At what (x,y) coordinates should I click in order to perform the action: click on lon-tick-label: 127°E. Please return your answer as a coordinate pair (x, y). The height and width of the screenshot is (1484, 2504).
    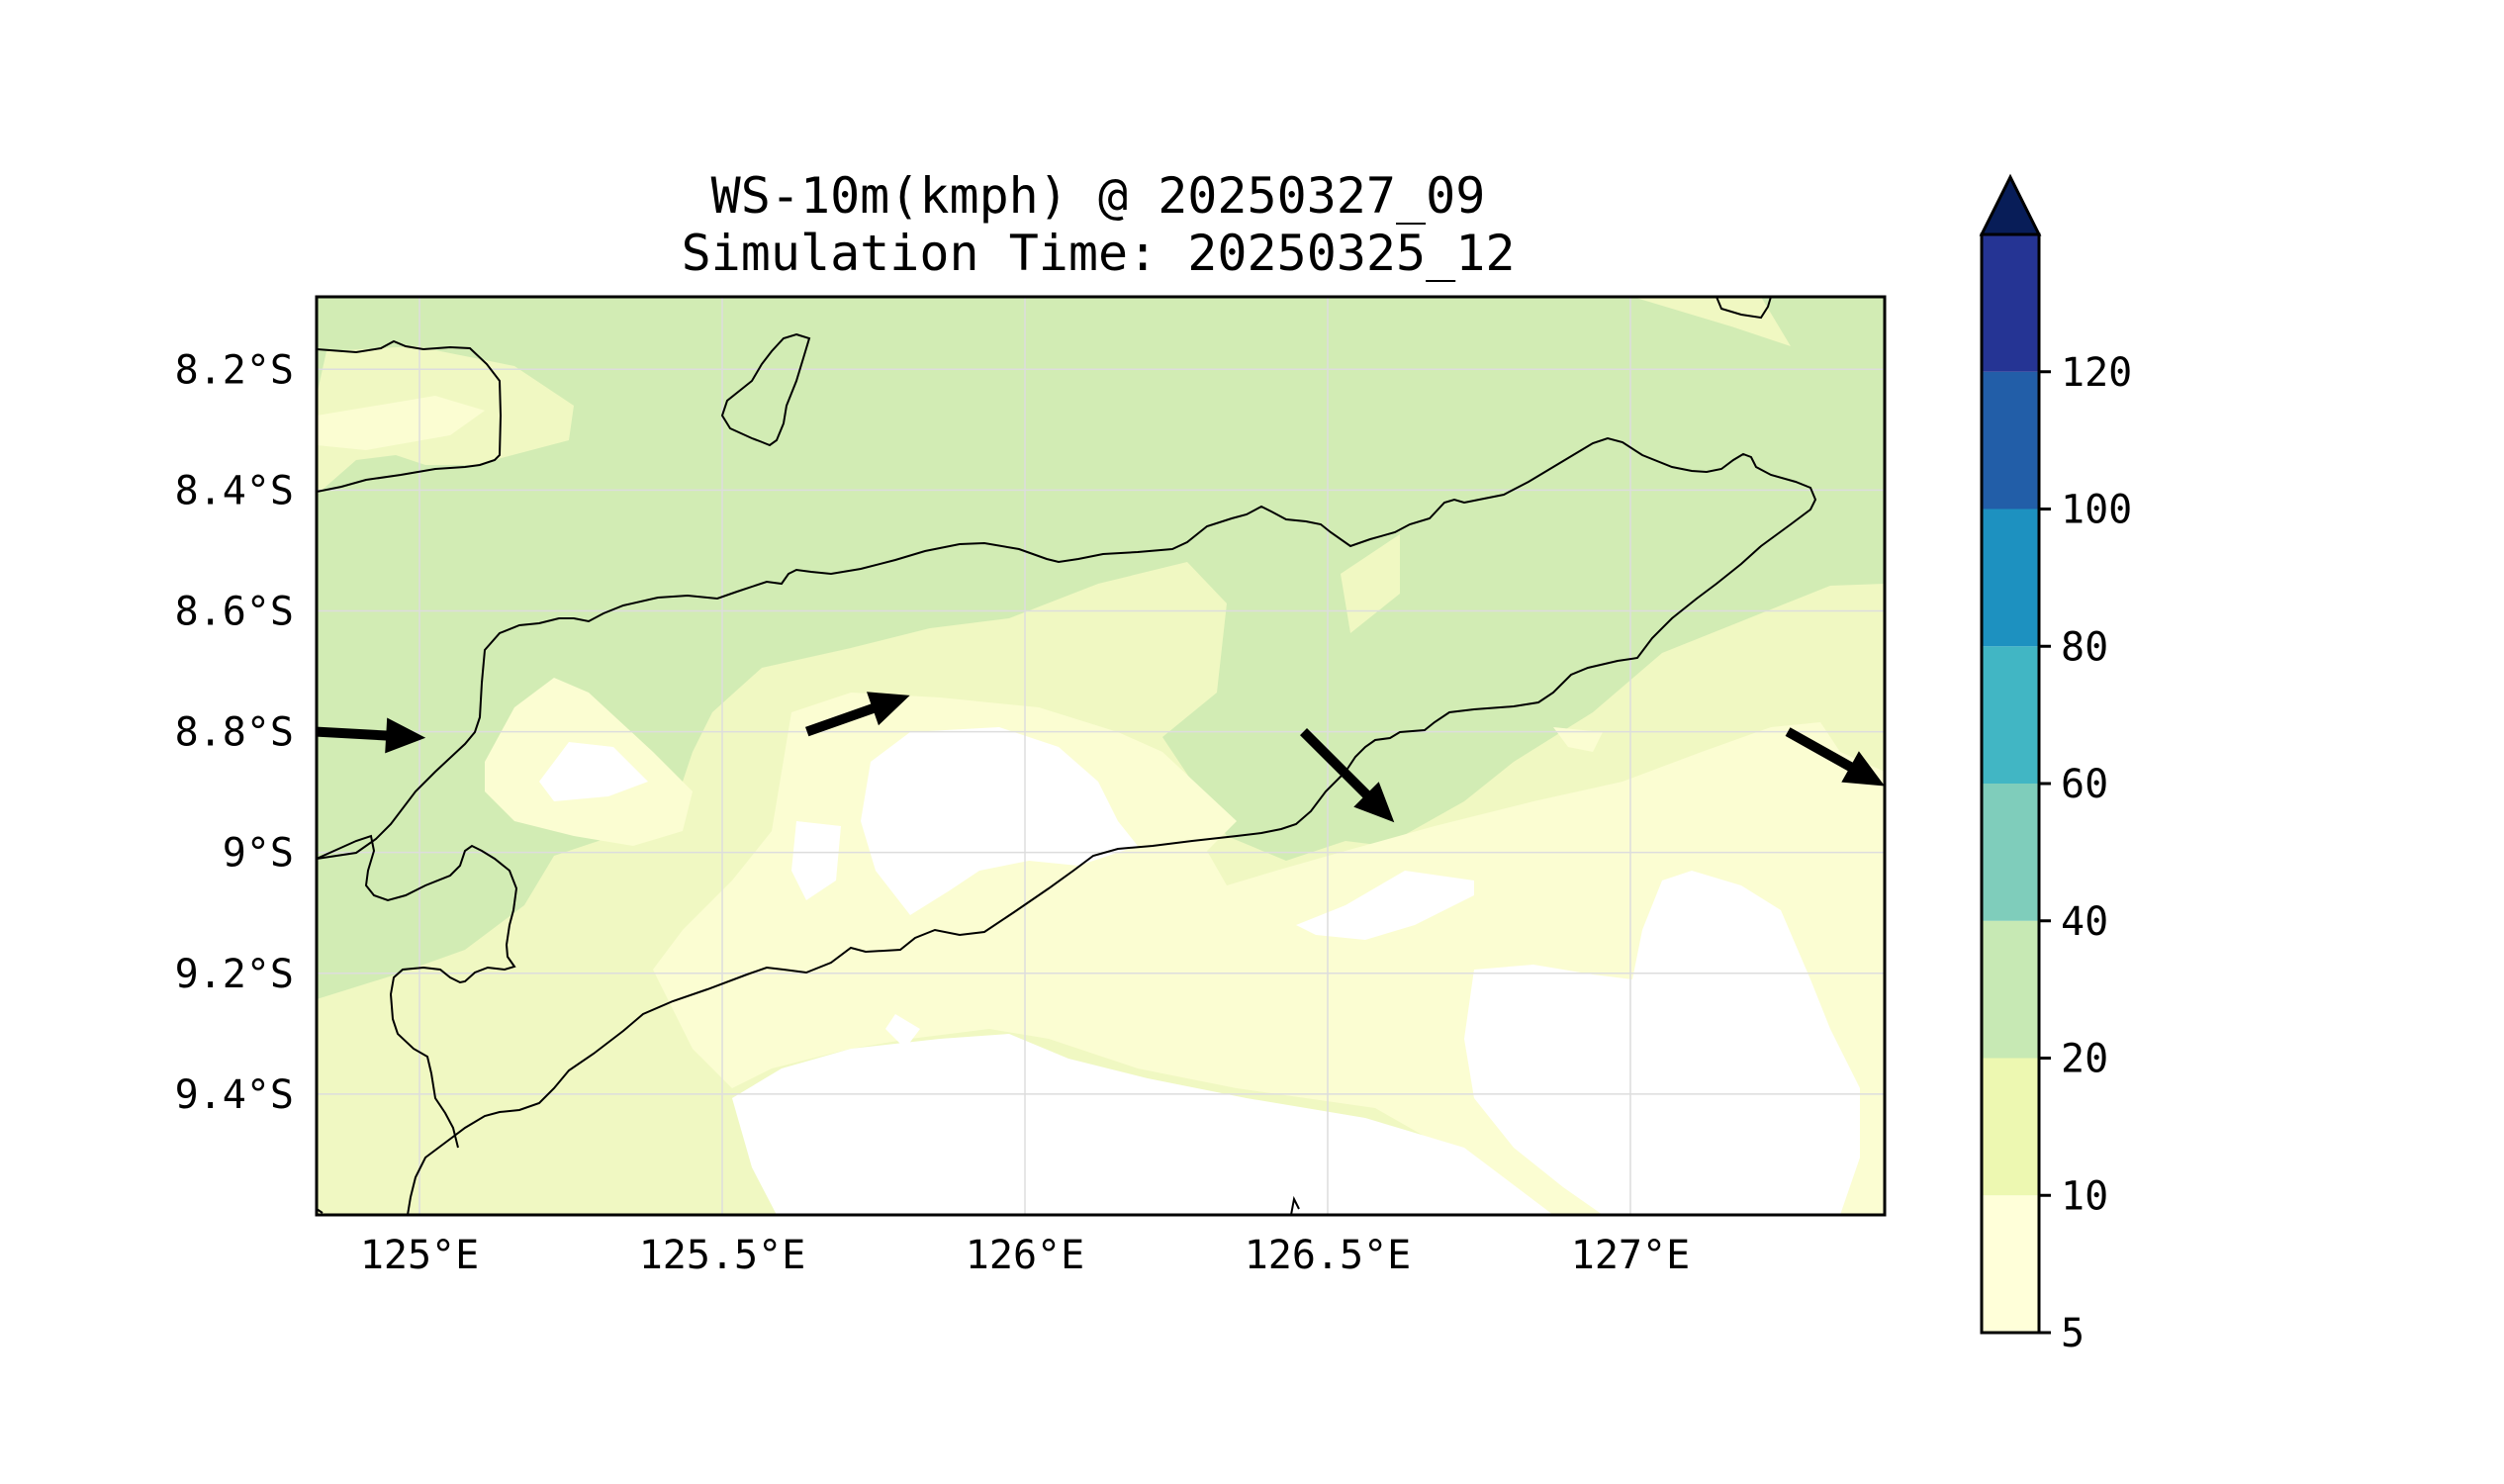
    Looking at the image, I should click on (1630, 1255).